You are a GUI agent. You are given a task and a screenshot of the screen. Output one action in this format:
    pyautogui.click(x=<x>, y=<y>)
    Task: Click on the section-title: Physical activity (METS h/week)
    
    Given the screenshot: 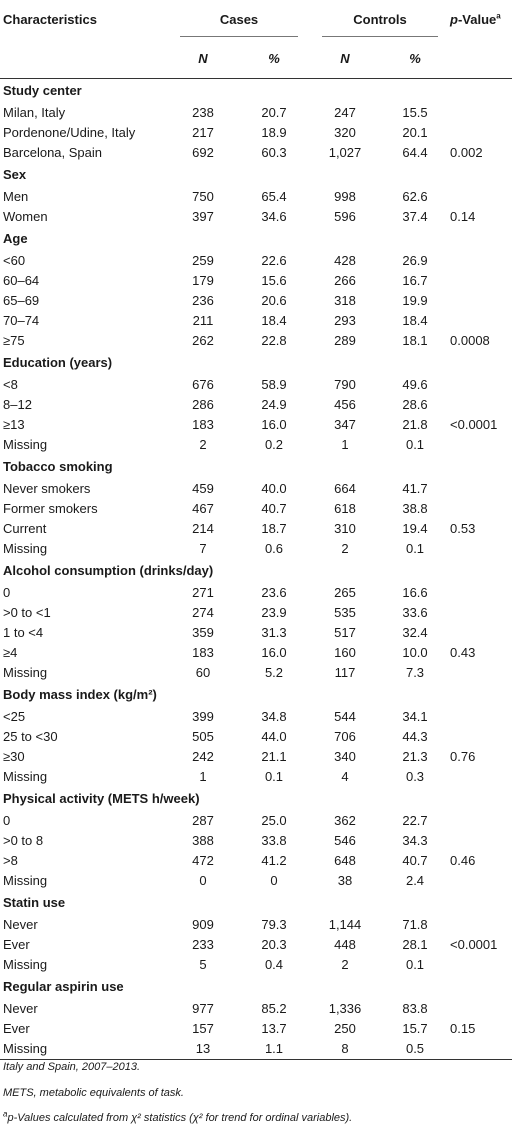 What is the action you would take?
    pyautogui.click(x=101, y=798)
    